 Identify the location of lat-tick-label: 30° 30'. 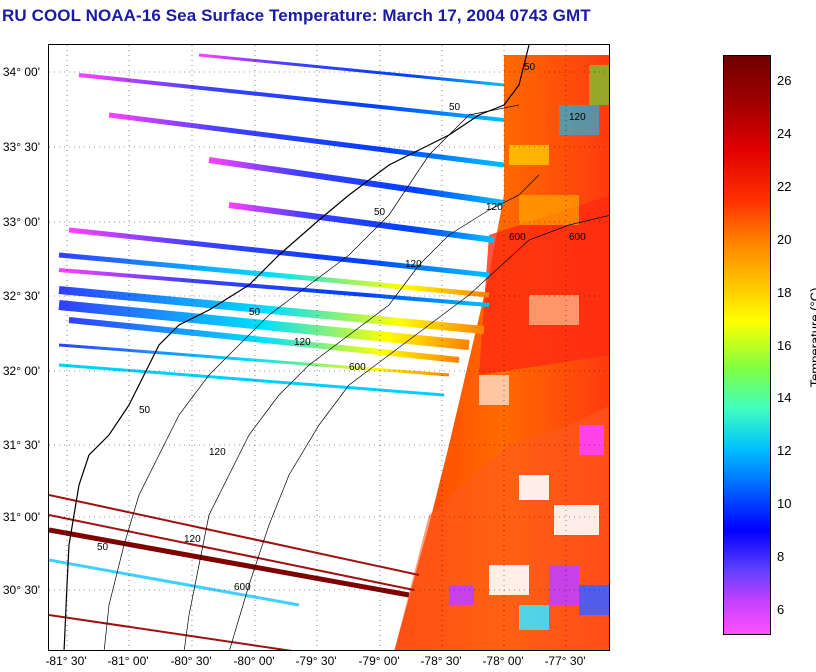
(21, 590).